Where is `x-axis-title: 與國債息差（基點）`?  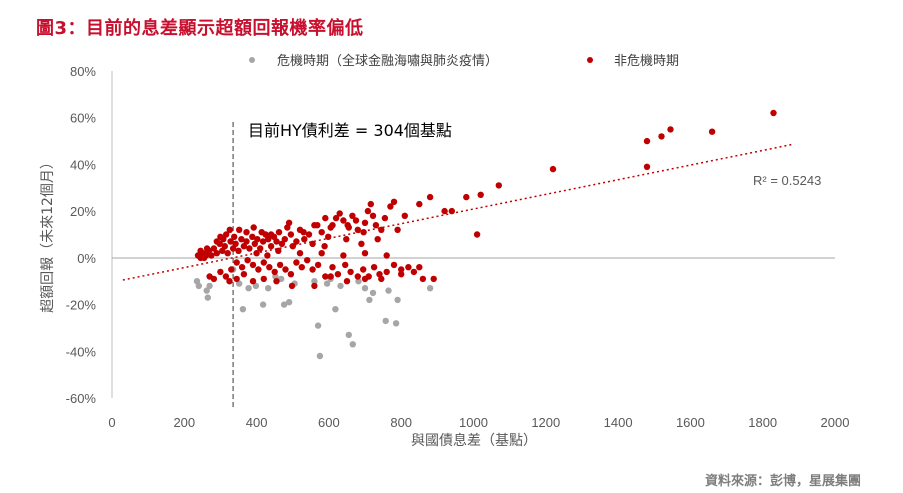
x-axis-title: 與國債息差（基點） is located at coordinates (474, 440).